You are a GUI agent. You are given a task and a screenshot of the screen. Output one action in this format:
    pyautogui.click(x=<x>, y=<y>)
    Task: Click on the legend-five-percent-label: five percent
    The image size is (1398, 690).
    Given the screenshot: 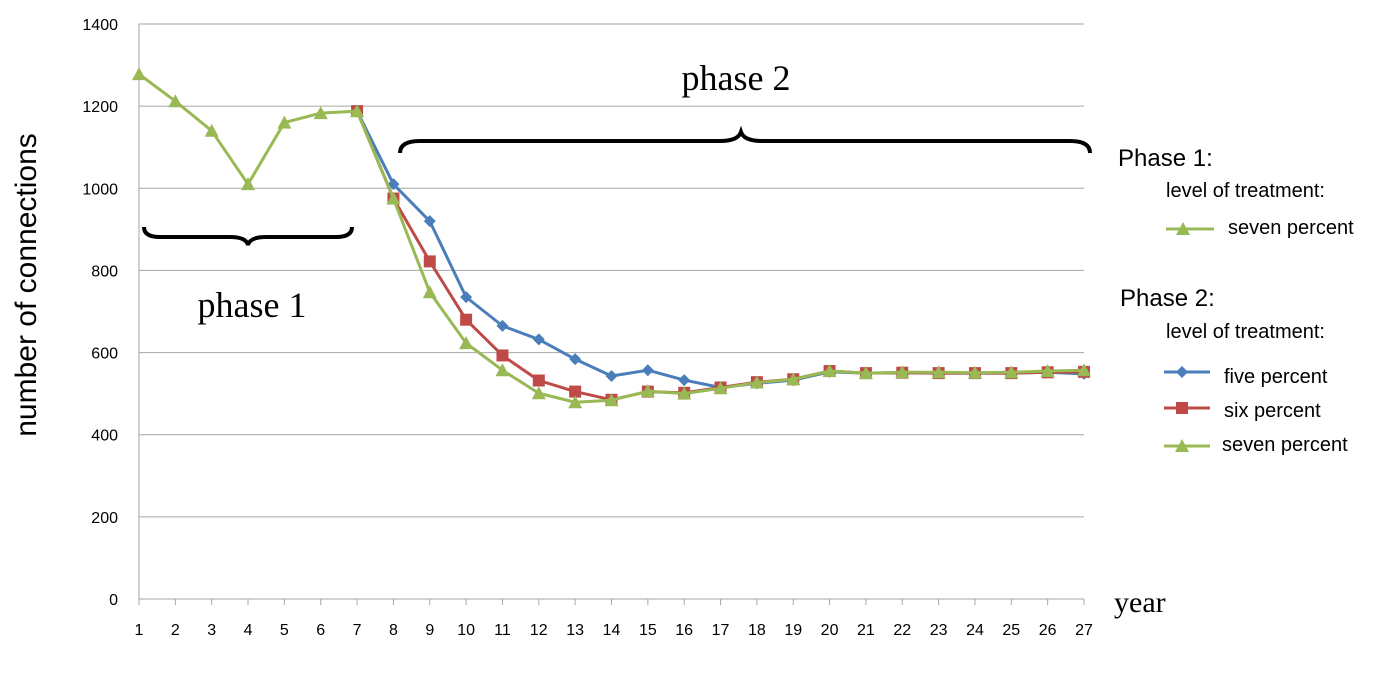 What is the action you would take?
    pyautogui.click(x=1276, y=377)
    